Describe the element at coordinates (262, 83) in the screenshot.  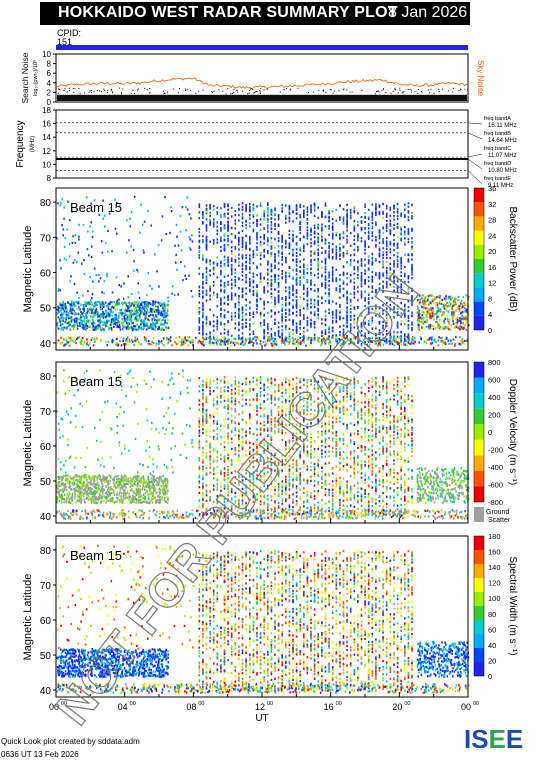
I see `sky-noise-line` at that location.